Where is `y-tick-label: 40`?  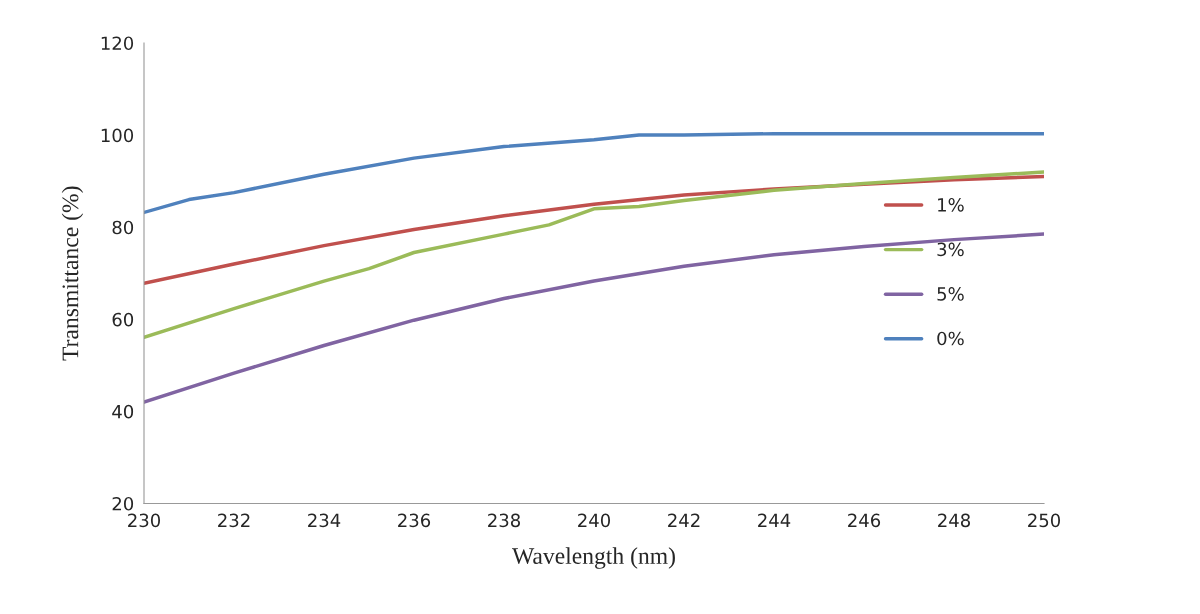 y-tick-label: 40 is located at coordinates (123, 411).